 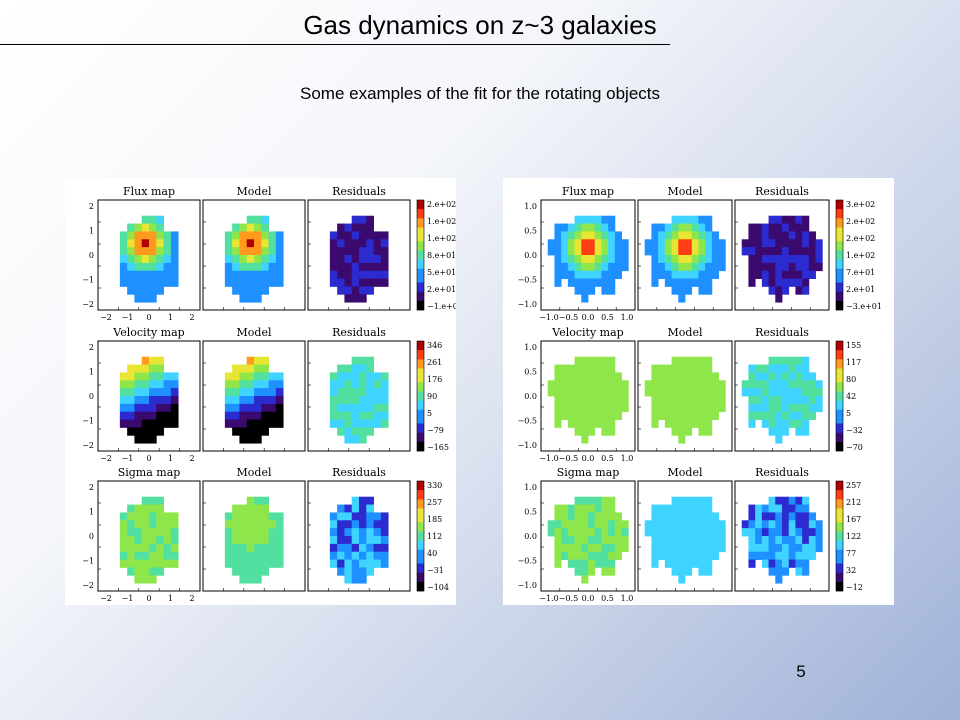 I want to click on colorbar-tick-label: 176, so click(x=434, y=379).